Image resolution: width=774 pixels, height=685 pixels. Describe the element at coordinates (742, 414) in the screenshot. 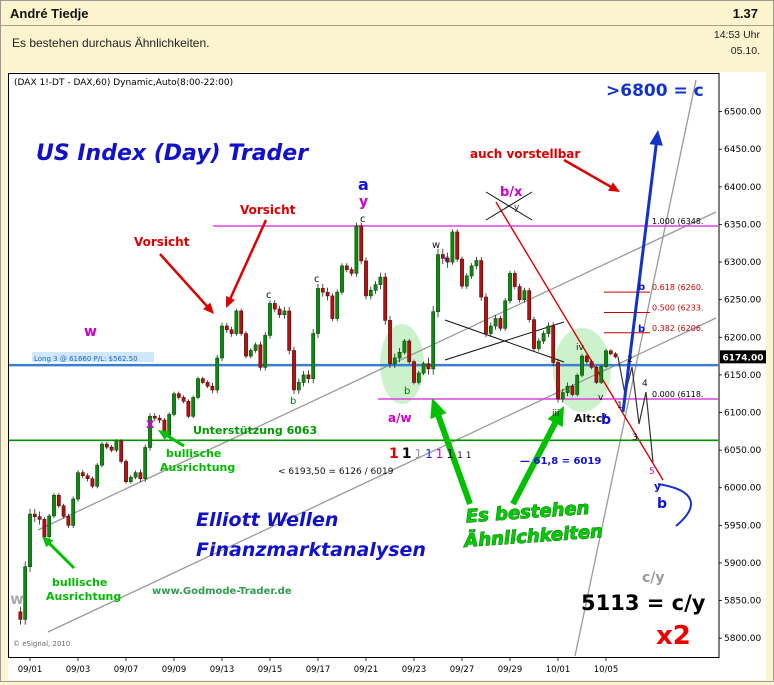

I see `y-axis-label: 6100.00` at that location.